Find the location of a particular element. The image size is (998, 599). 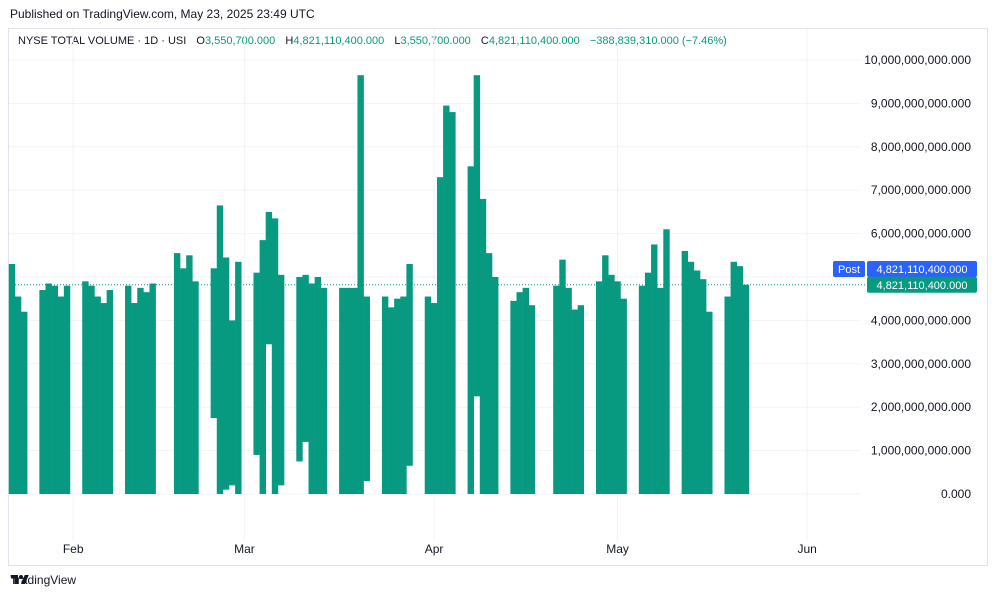

x-tick-label: Feb is located at coordinates (73, 549).